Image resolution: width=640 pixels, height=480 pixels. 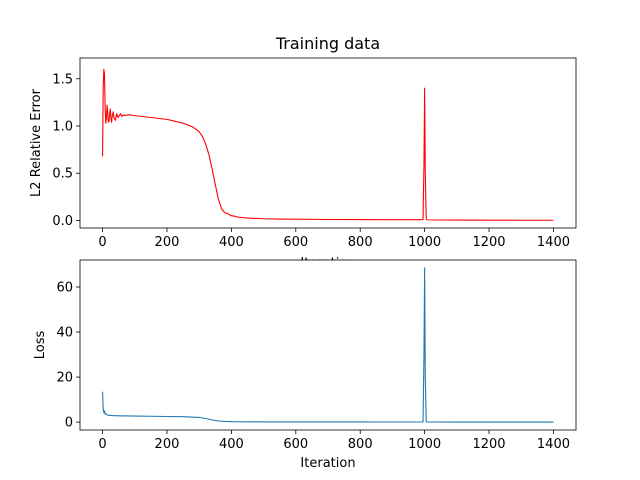 I want to click on chart-title: Training data, so click(x=327, y=43).